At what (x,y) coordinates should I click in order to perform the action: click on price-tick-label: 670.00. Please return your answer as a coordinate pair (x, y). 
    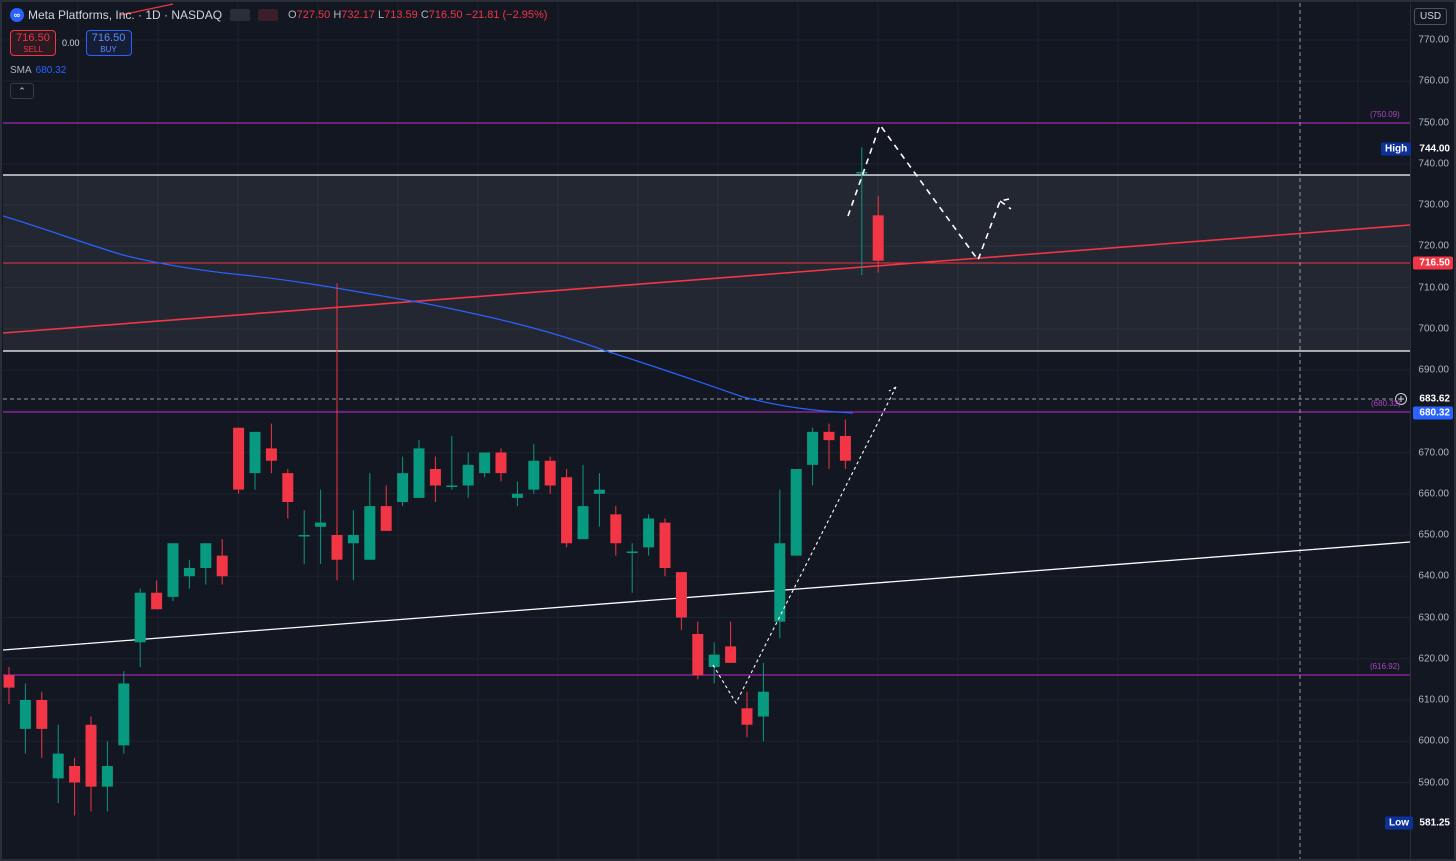
    Looking at the image, I should click on (1433, 452).